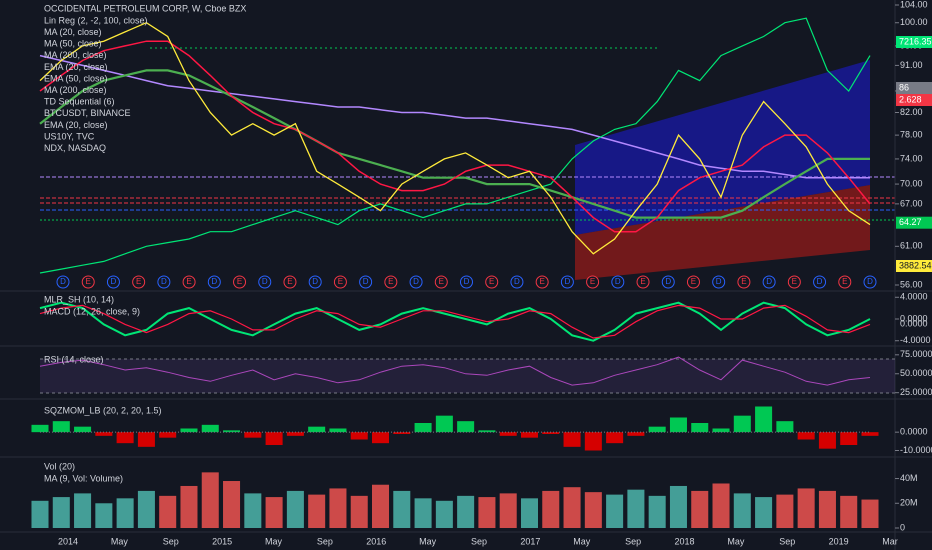 This screenshot has width=932, height=550. I want to click on rsi-line, so click(455, 371).